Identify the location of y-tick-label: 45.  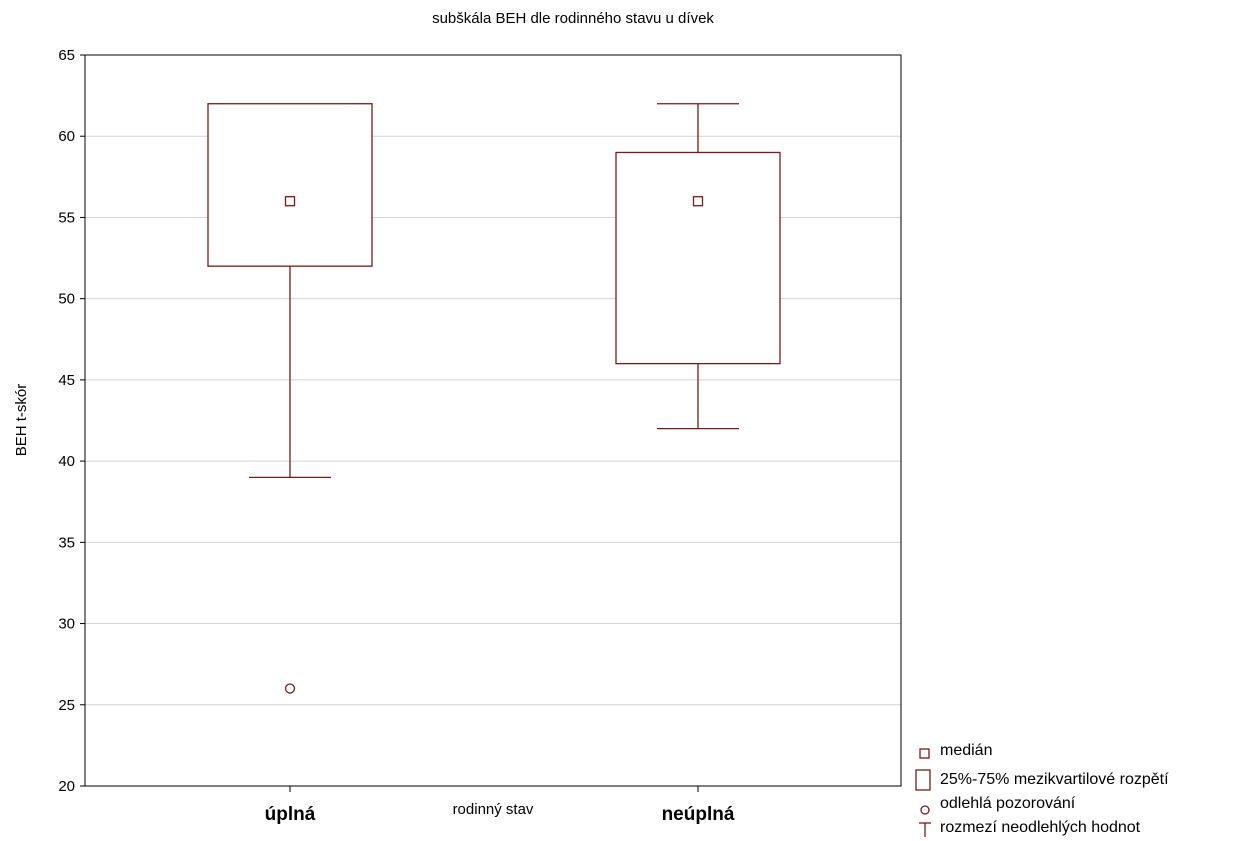
(66, 380).